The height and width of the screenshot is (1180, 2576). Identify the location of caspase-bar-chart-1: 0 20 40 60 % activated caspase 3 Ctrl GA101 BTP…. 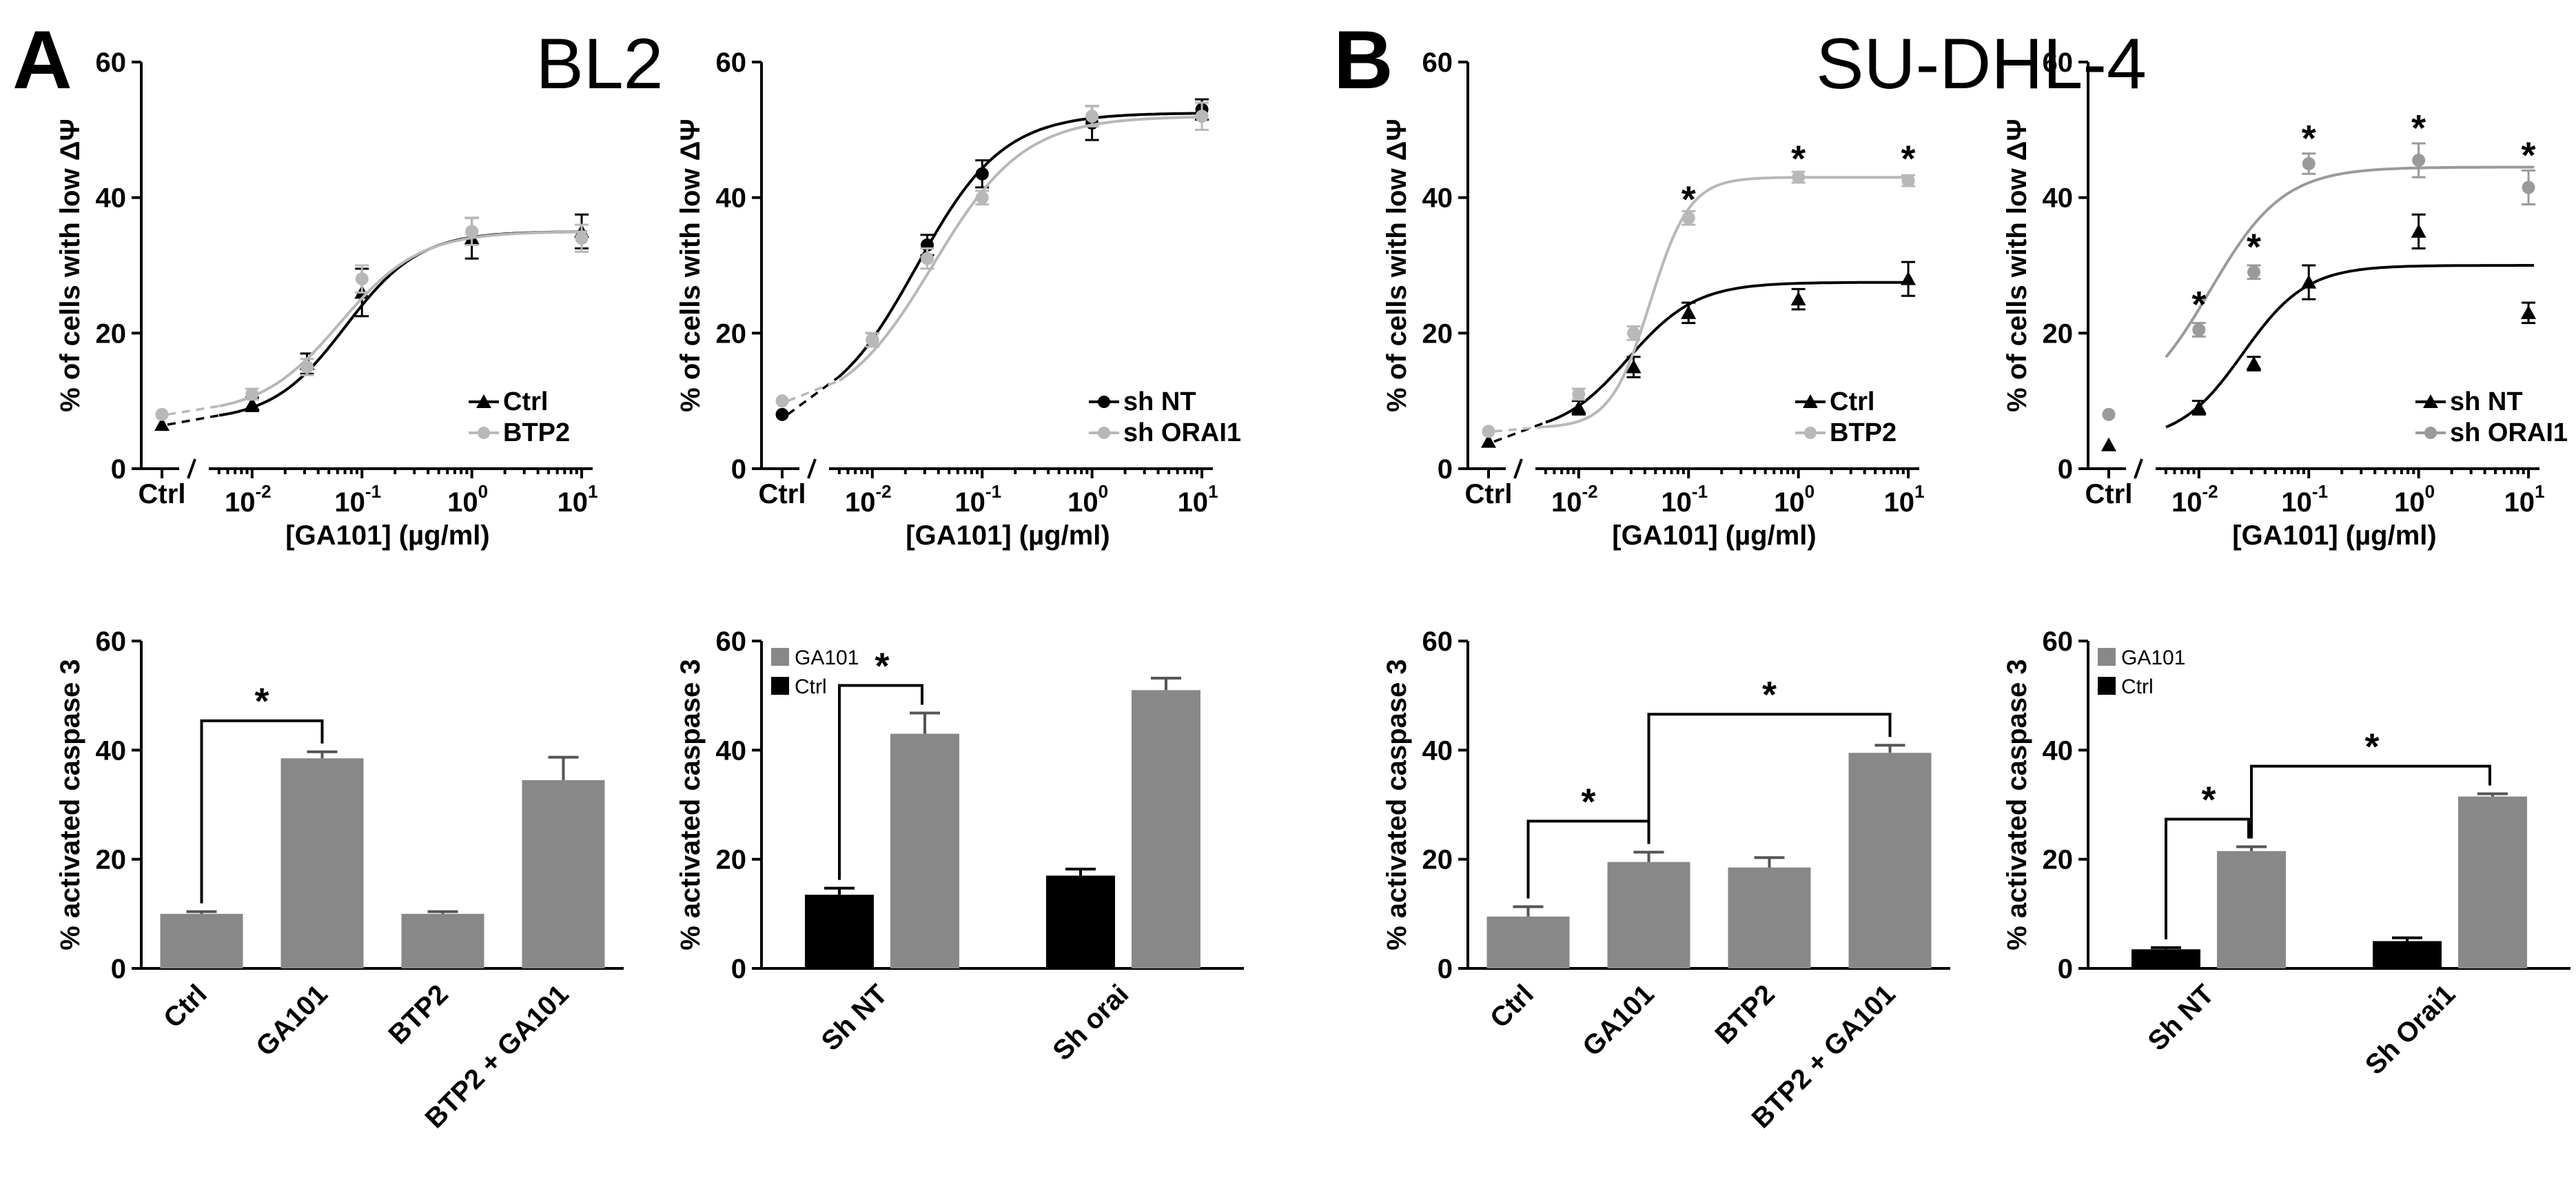
(339, 881).